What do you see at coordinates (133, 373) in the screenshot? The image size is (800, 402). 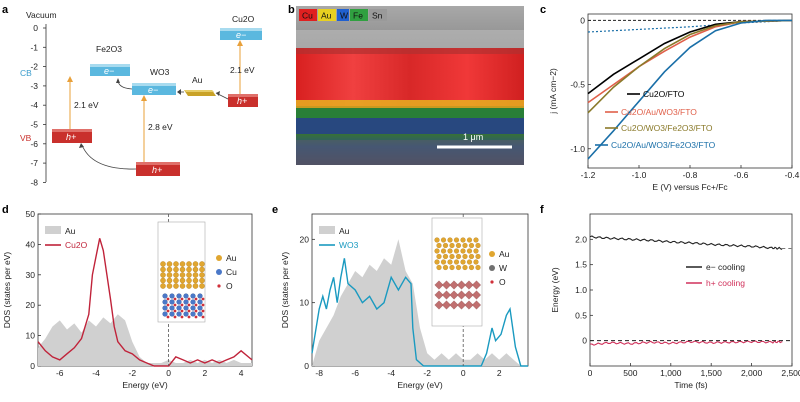 I see `x-tick-label: -2` at bounding box center [133, 373].